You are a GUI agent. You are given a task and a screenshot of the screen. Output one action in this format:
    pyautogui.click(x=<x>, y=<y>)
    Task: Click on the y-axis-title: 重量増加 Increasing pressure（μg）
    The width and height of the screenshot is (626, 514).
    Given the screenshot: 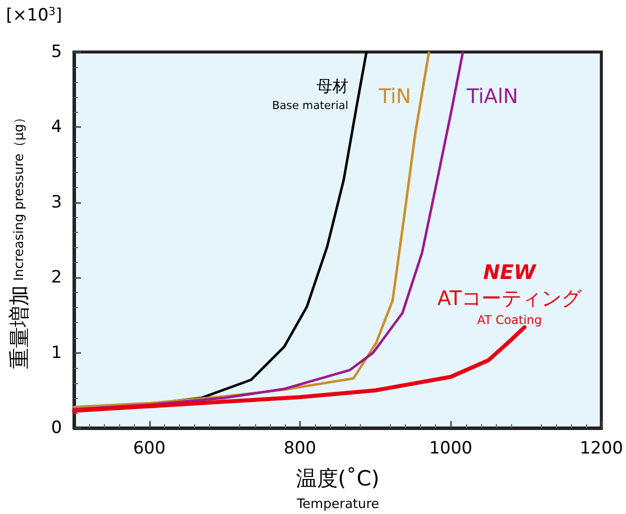 What is the action you would take?
    pyautogui.click(x=20, y=240)
    